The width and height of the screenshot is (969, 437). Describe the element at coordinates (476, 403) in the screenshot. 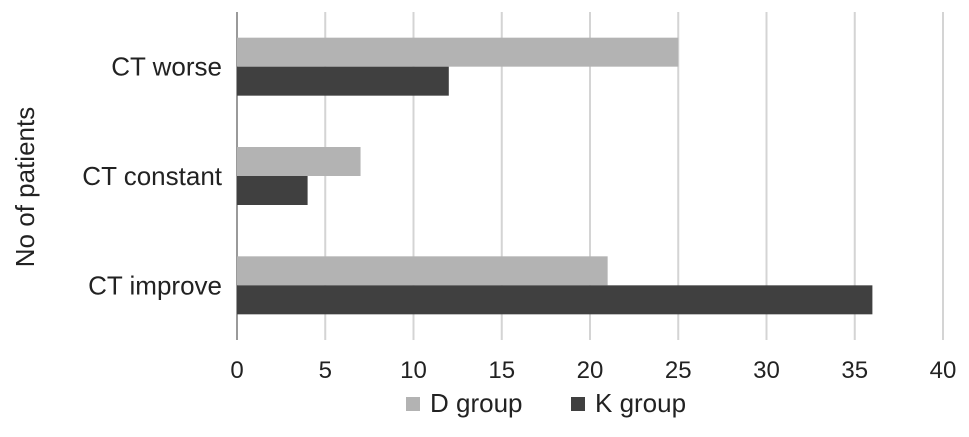

I see `legend-label: D group` at that location.